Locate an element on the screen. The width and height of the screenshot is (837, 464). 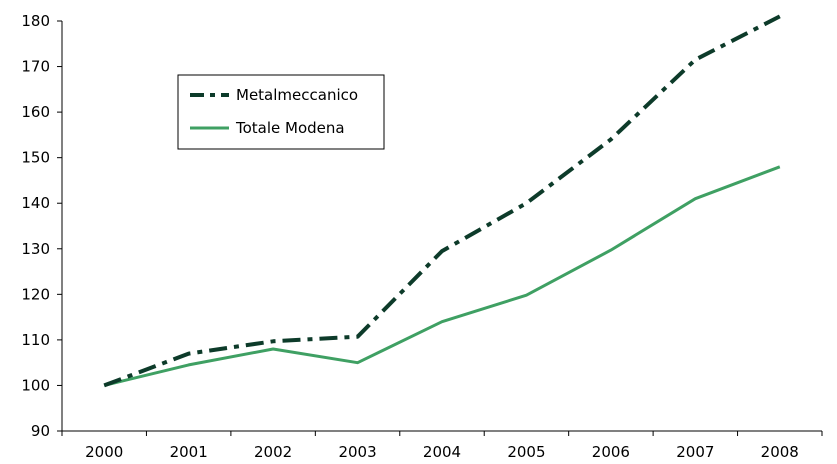
y-tick-label: 150 is located at coordinates (35, 158).